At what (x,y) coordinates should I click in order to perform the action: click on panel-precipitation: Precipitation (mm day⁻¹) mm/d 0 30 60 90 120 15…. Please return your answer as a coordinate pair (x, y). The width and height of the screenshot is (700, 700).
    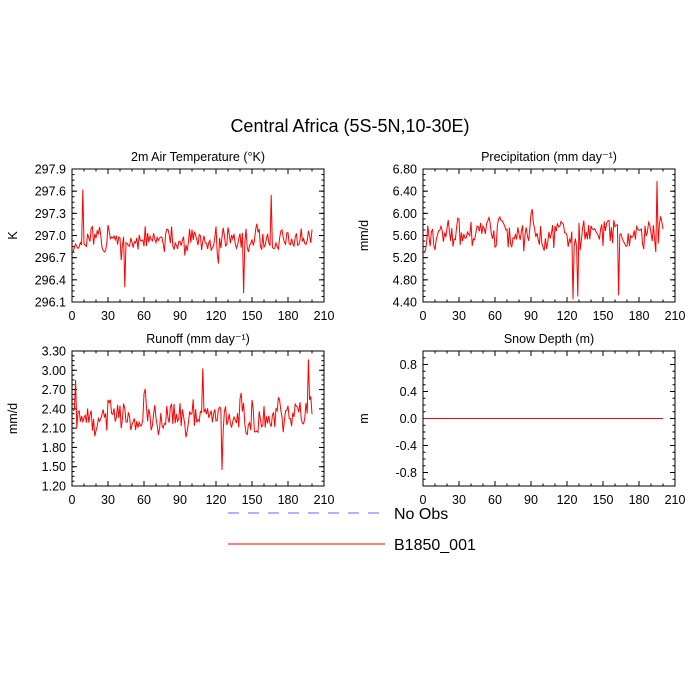
    Looking at the image, I should click on (521, 236).